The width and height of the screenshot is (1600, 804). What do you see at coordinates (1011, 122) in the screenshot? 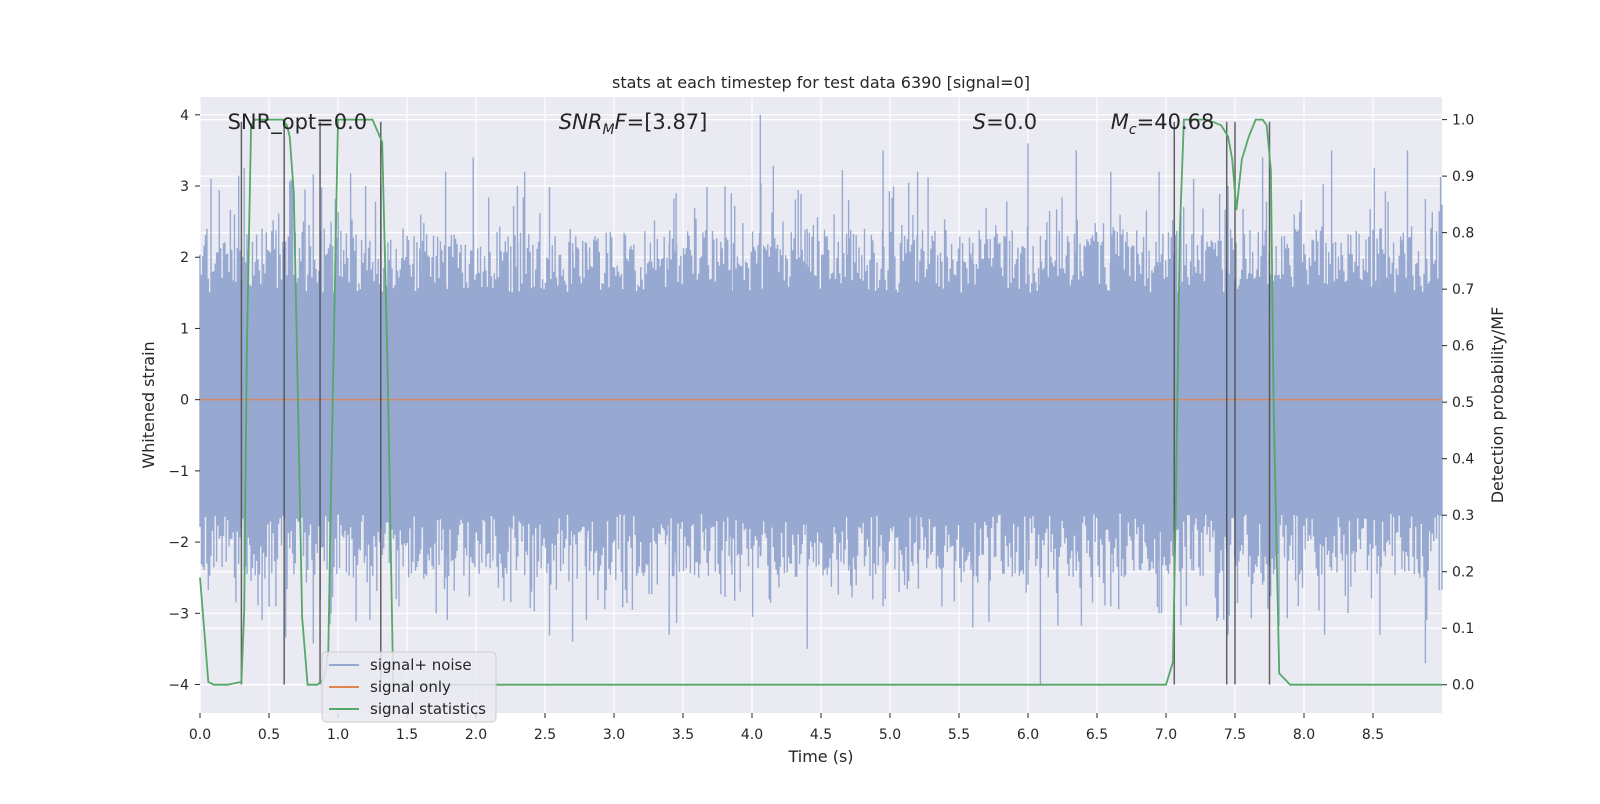
I see `annotation-rest: =0.0` at bounding box center [1011, 122].